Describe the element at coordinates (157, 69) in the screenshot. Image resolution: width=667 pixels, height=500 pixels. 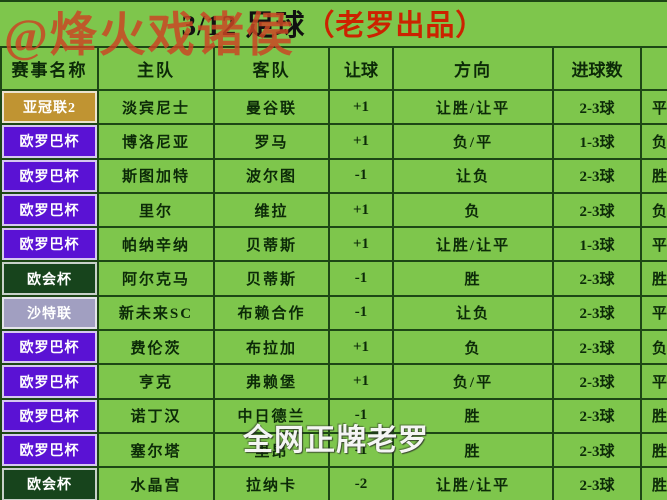
I see `header-home-team-cell: 主队` at that location.